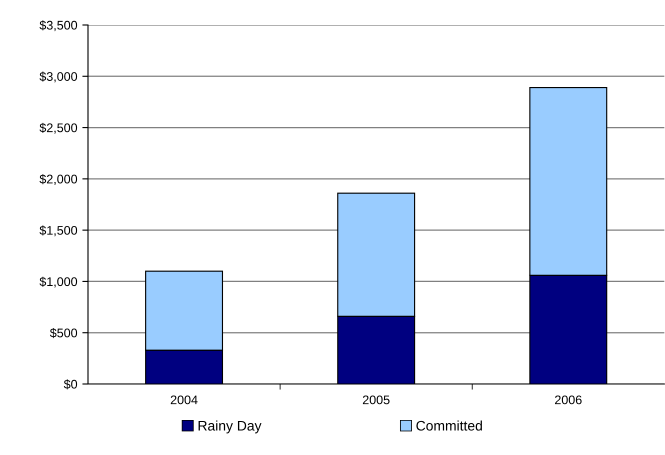 This screenshot has width=665, height=455. Describe the element at coordinates (58, 179) in the screenshot. I see `y-tick-label: $2,000` at that location.